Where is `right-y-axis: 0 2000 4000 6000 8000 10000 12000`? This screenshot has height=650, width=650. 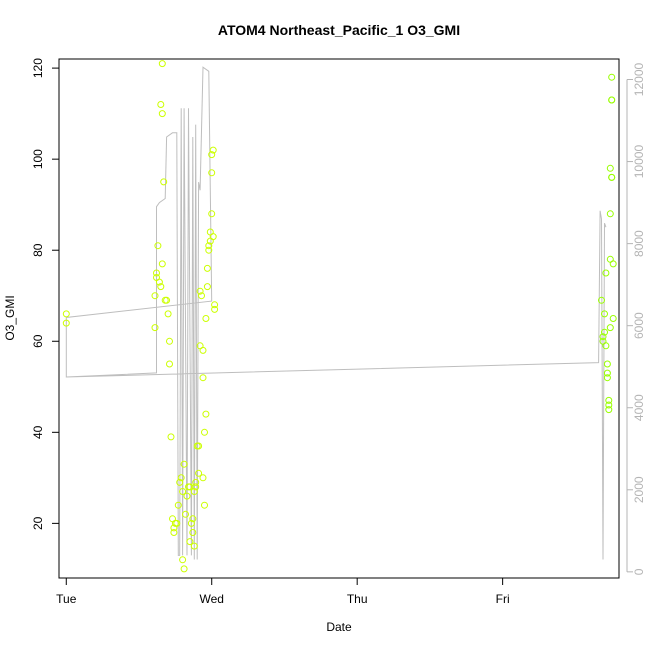 right-y-axis: 0 2000 4000 6000 8000 10000 12000 is located at coordinates (636, 319).